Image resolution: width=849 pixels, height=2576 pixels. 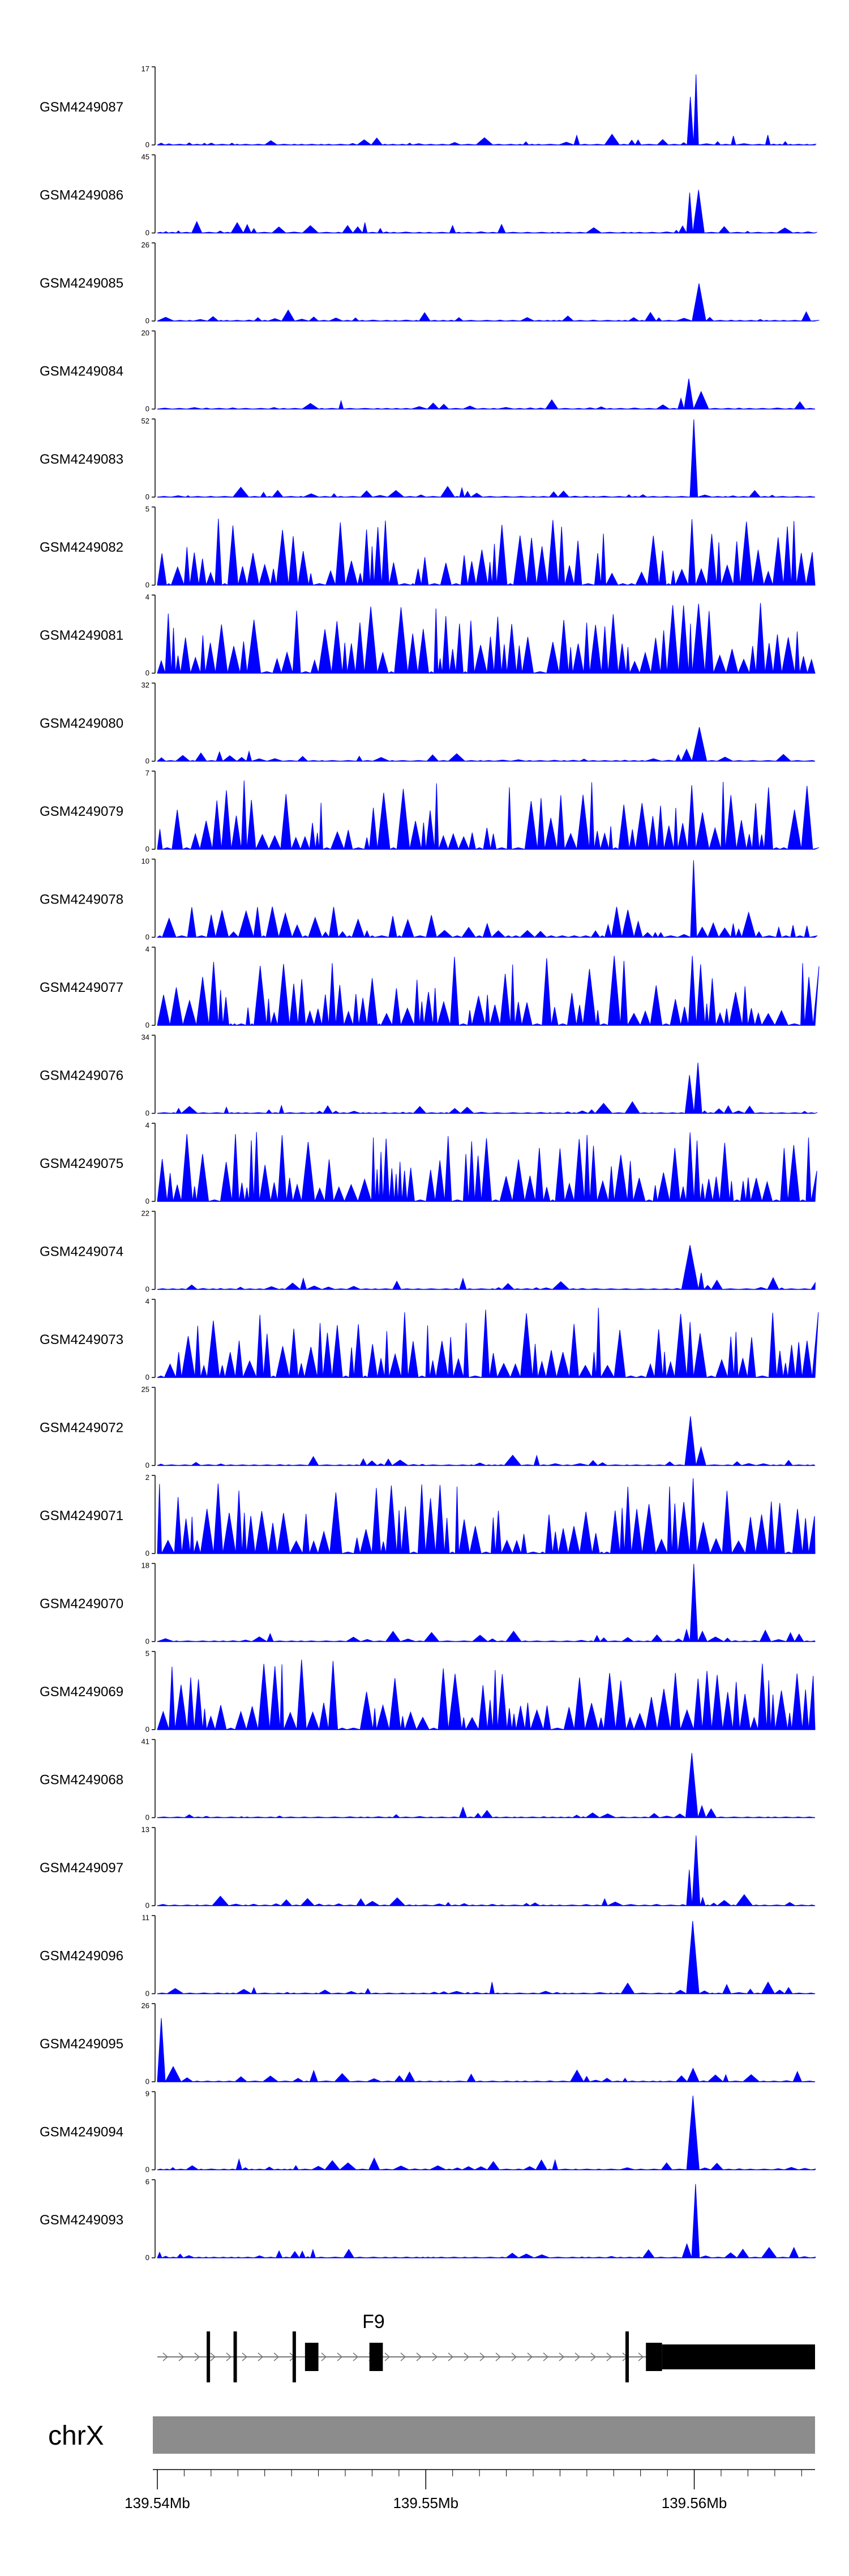 I want to click on track-label: GSM4249080, so click(x=81, y=723).